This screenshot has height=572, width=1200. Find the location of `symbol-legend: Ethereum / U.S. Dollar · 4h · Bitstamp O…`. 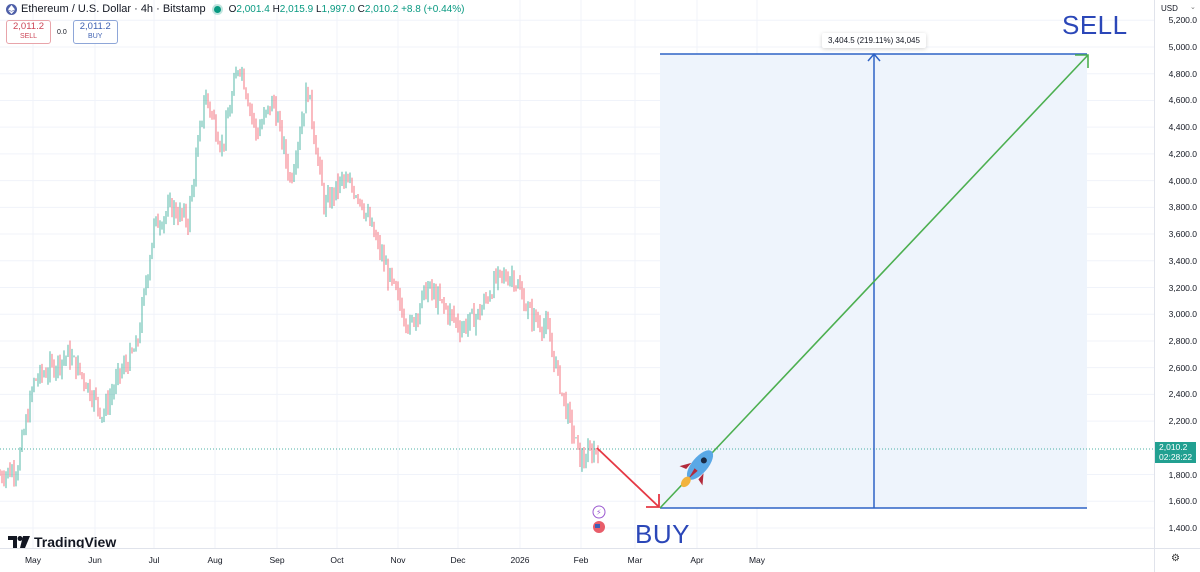

symbol-legend: Ethereum / U.S. Dollar · 4h · Bitstamp O… is located at coordinates (235, 9).